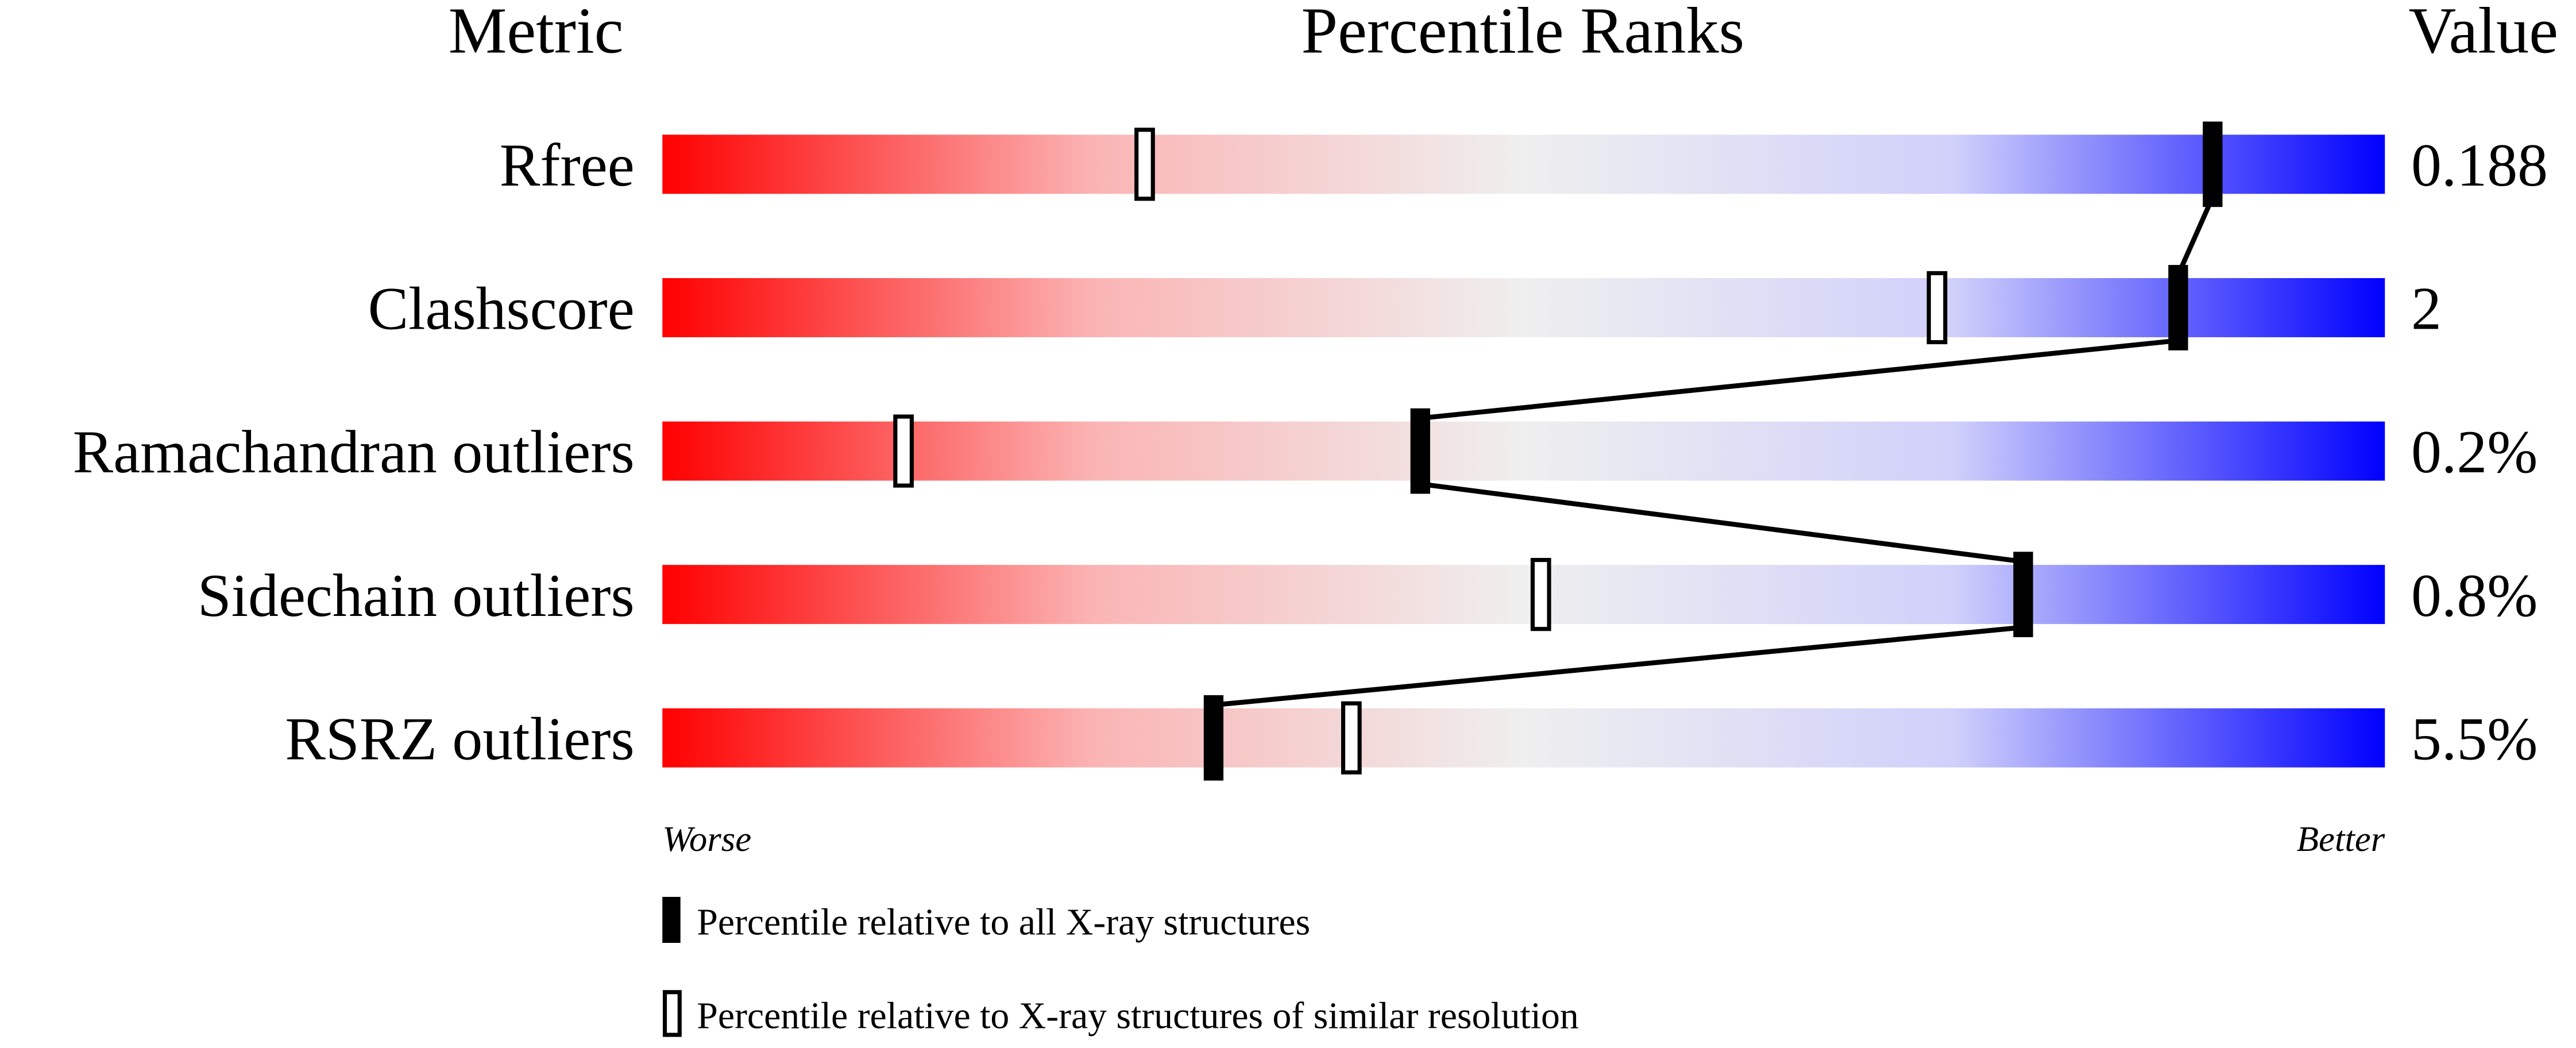 The image size is (2576, 1048). Describe the element at coordinates (2341, 839) in the screenshot. I see `better-label: Better` at that location.